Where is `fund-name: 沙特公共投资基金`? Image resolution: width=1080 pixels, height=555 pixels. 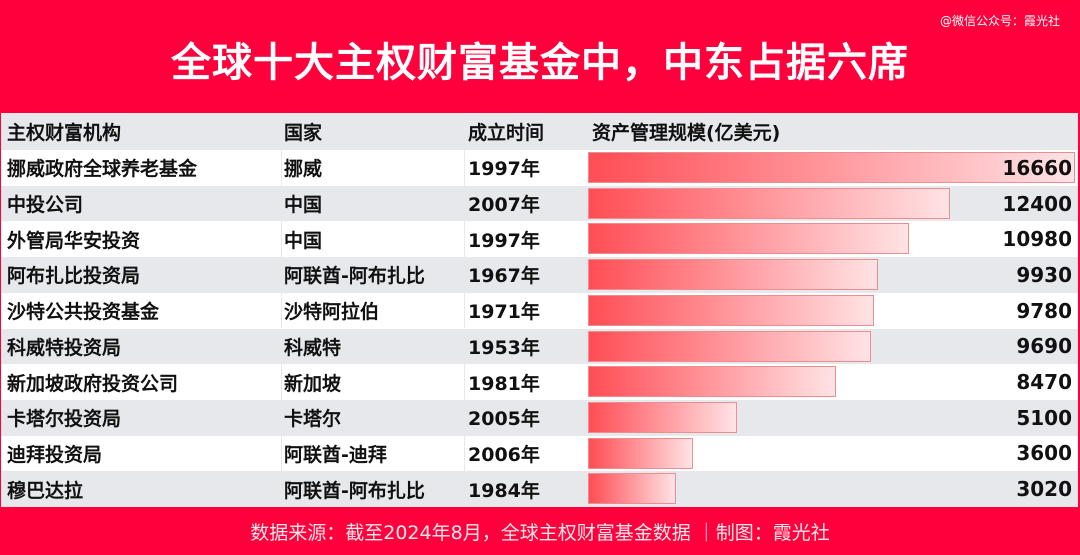
fund-name: 沙特公共投资基金 is located at coordinates (83, 312).